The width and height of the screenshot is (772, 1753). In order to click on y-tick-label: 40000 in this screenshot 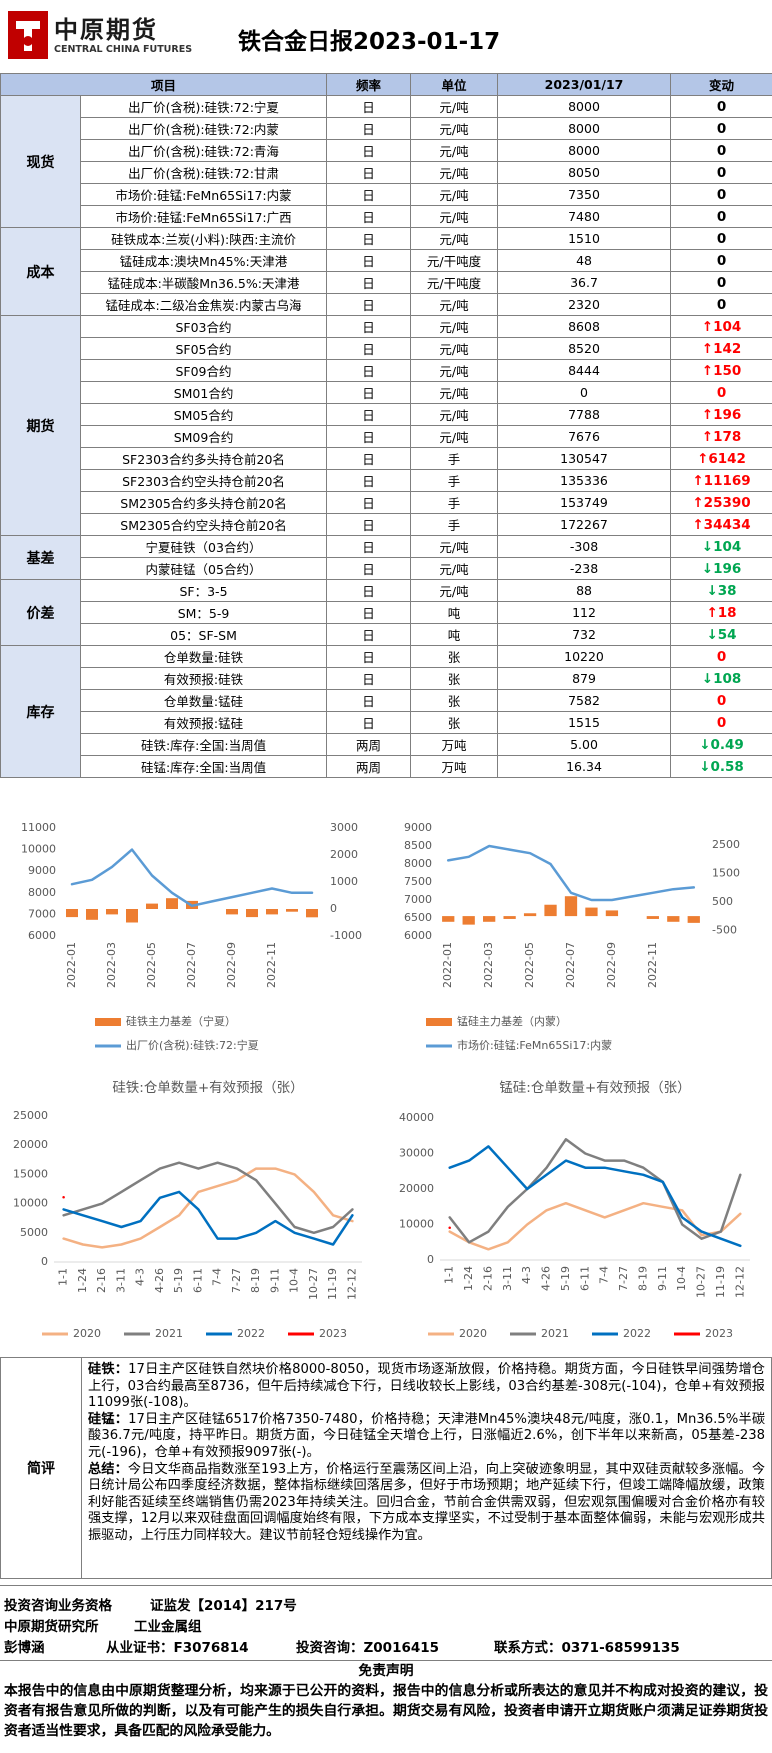, I will do `click(416, 1117)`.